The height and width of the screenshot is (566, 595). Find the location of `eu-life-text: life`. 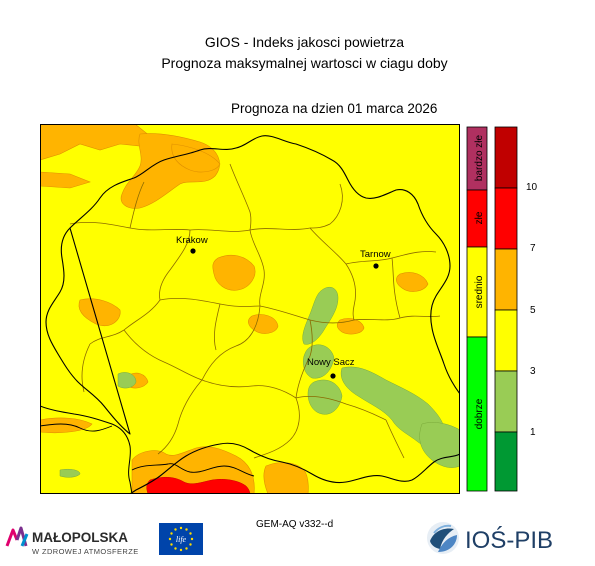

eu-life-text: life is located at coordinates (181, 539).